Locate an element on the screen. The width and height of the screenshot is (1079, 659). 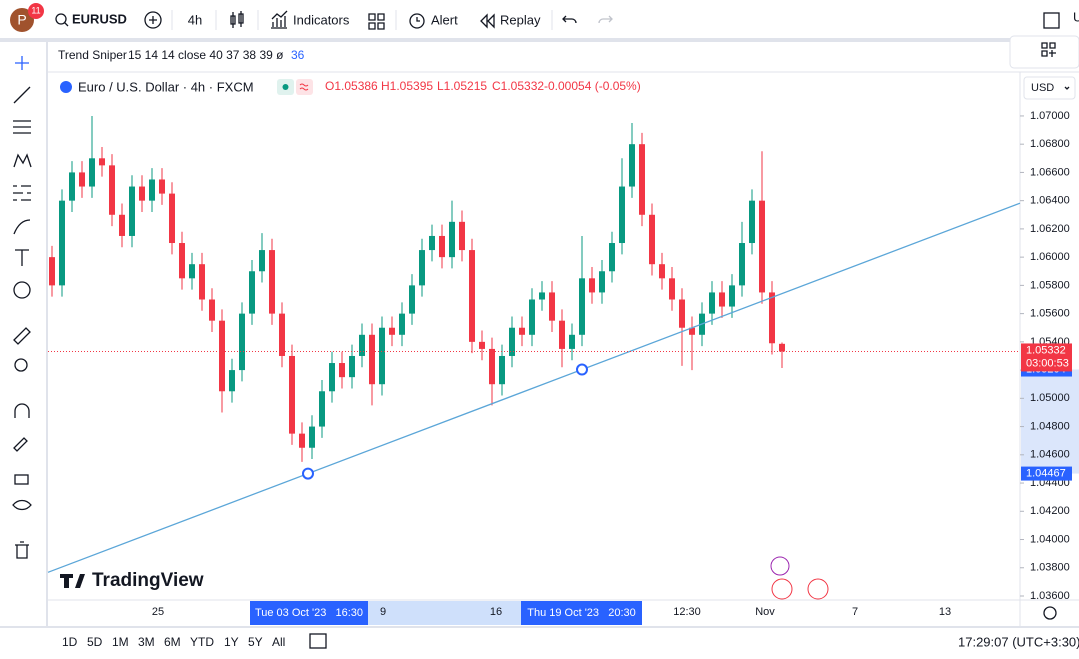
crosshair-tool is located at coordinates (22, 63).